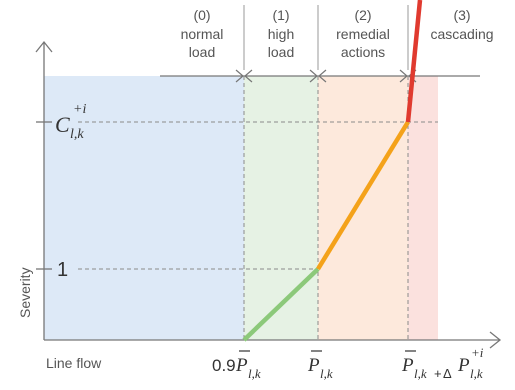  What do you see at coordinates (224, 365) in the screenshot?
I see `svg-text: 0.9` at bounding box center [224, 365].